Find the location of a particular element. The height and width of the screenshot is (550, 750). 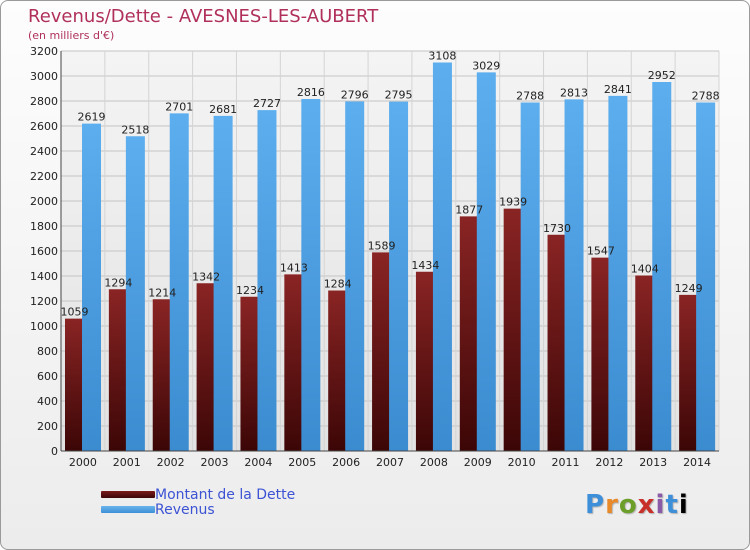

bar-revenue-2013 is located at coordinates (662, 266).